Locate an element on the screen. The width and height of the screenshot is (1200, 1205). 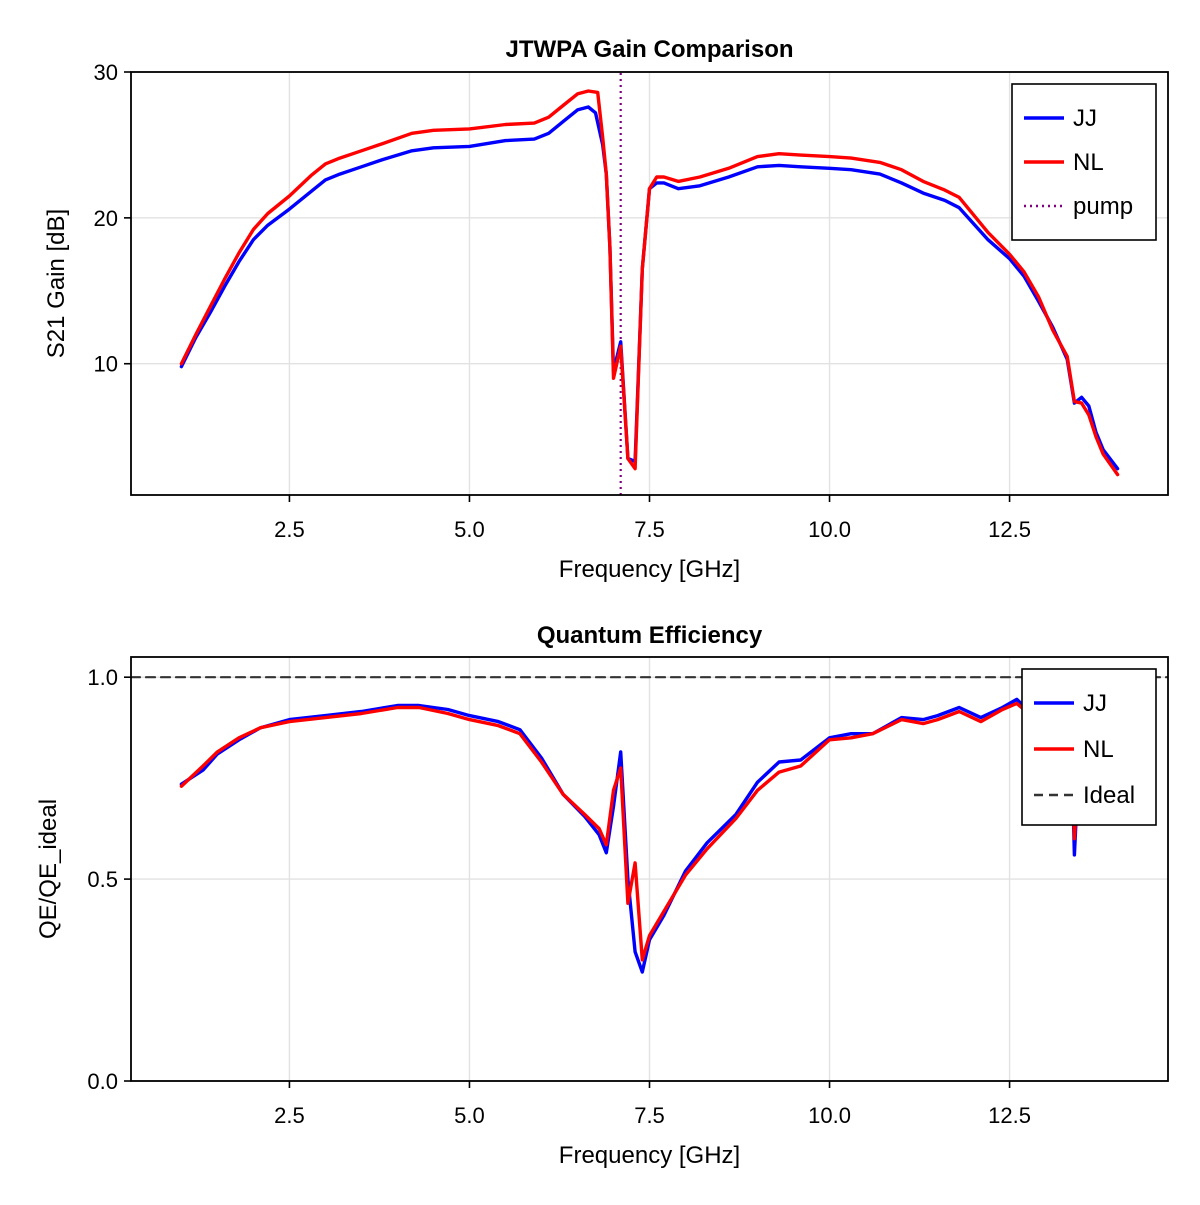
legend-label-pump: pump is located at coordinates (1103, 206).